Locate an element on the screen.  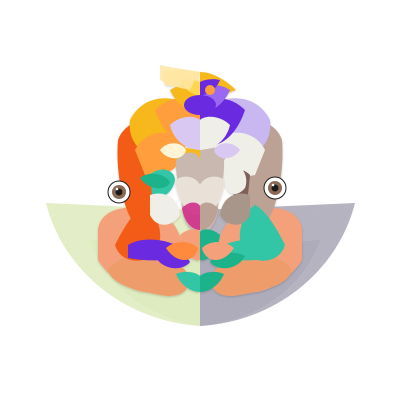
top-yellow-flap is located at coordinates (179, 77).